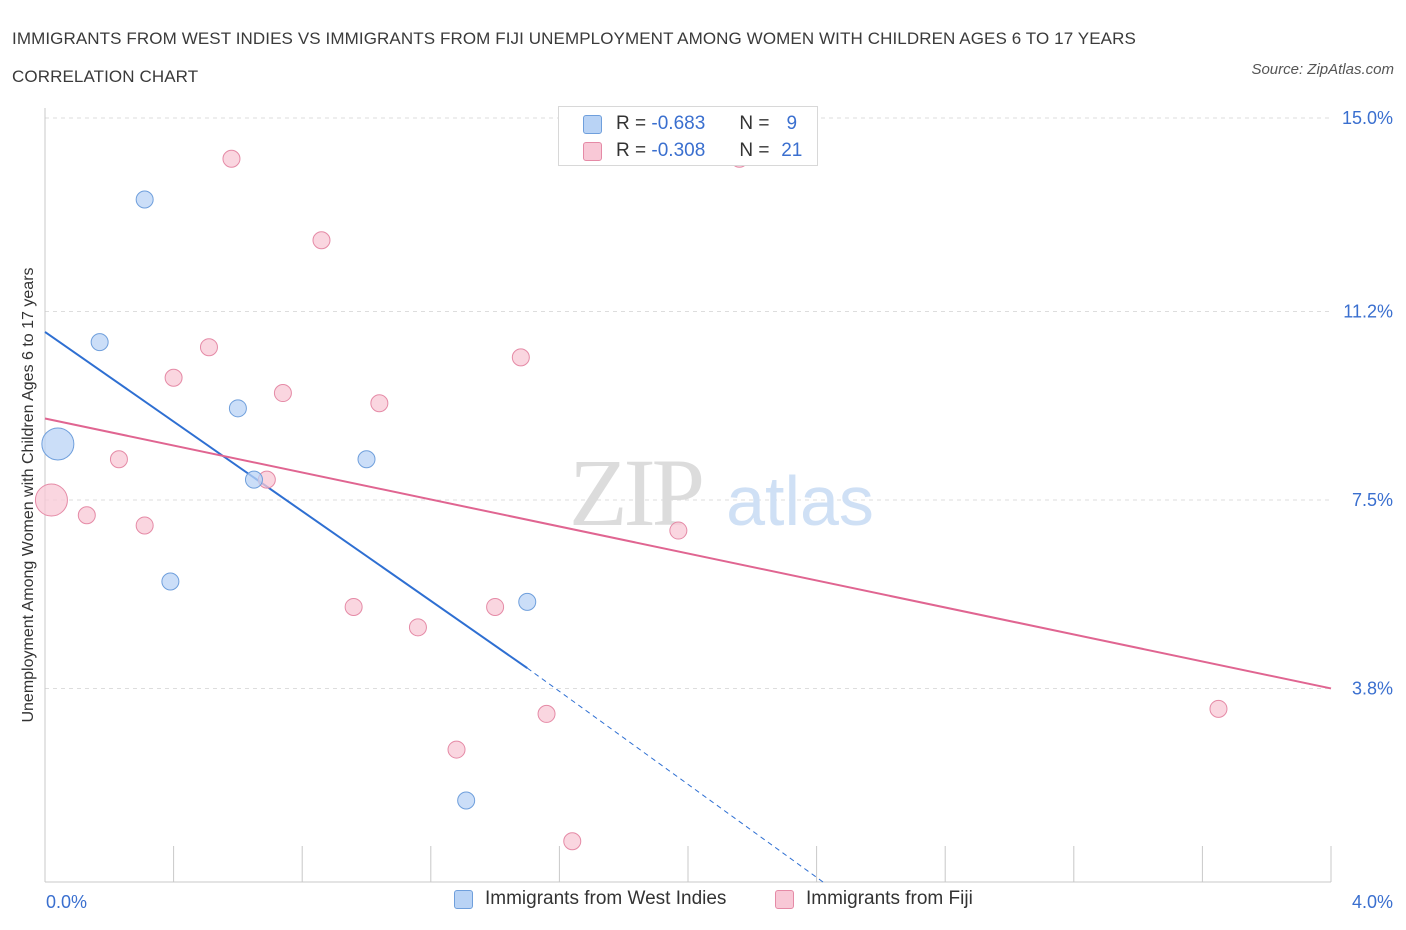 The image size is (1406, 930). I want to click on n-value: 21, so click(792, 150).